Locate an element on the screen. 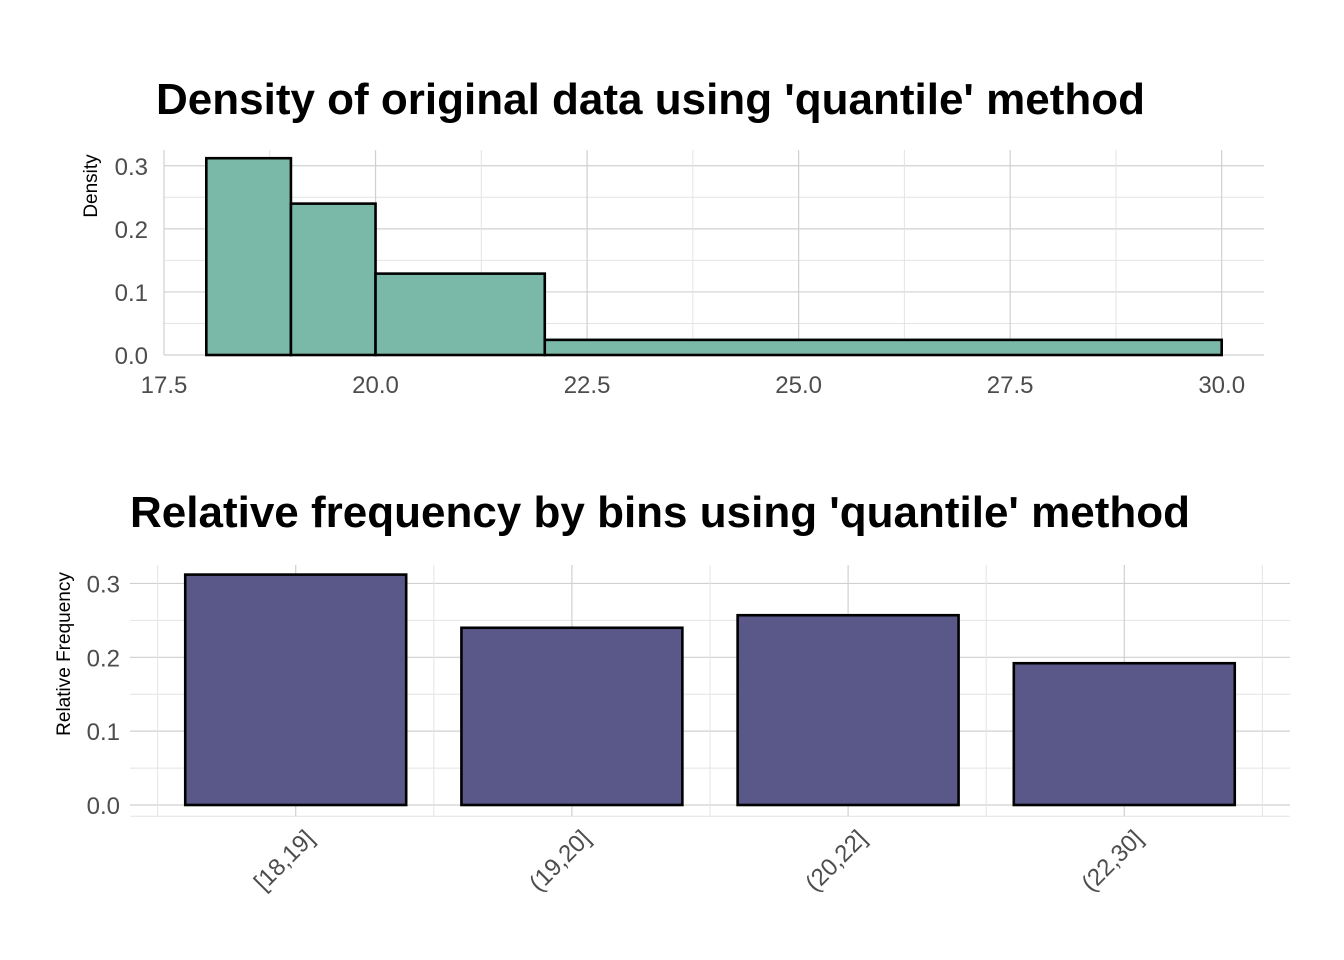 This screenshot has height=960, width=1344. relative-frequency-y-tick-label: 0.1 is located at coordinates (103, 732).